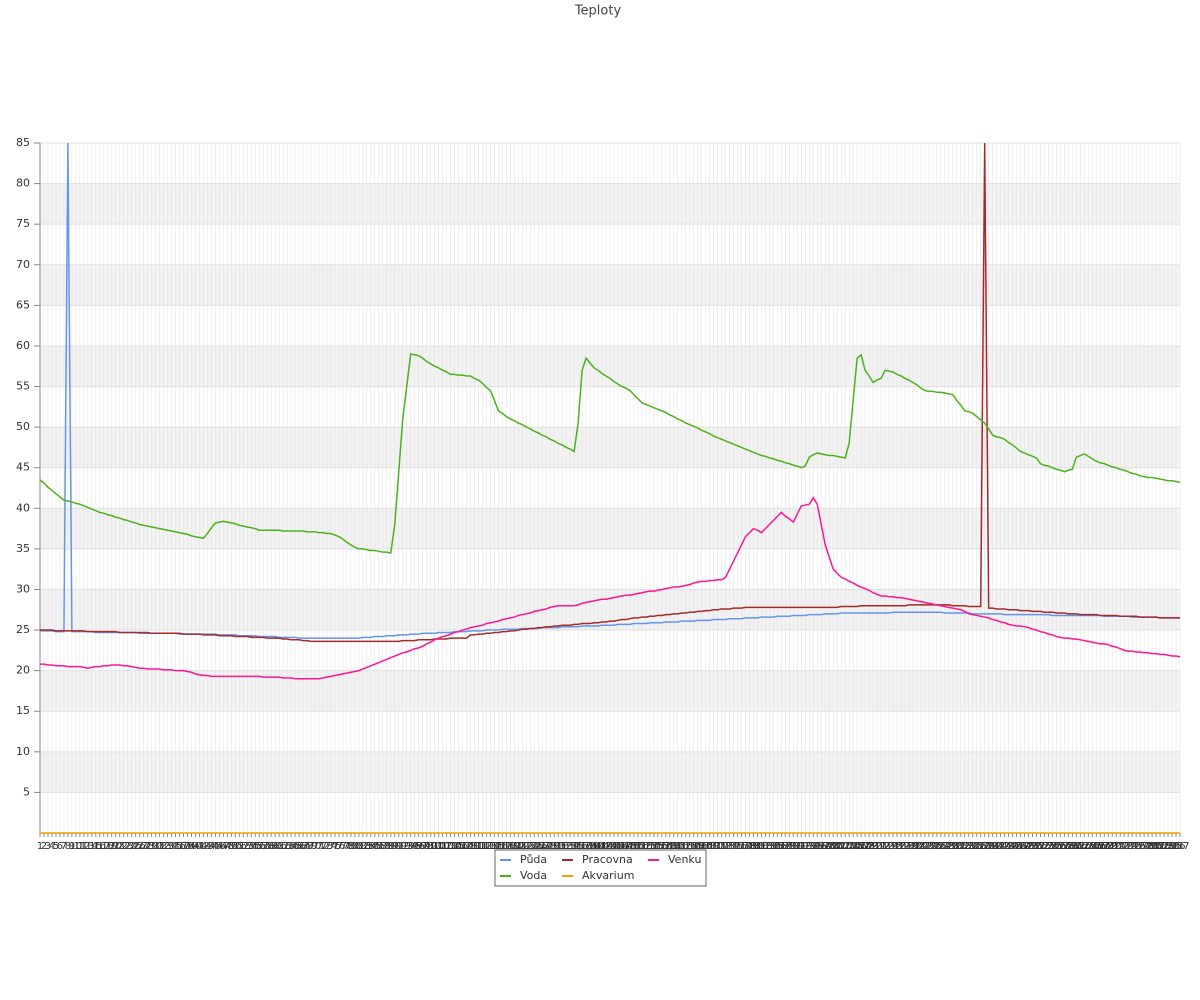  I want to click on x-tick-label: 235, so click(972, 846).